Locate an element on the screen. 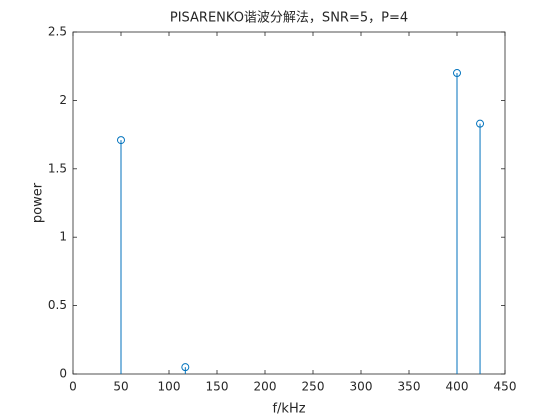  x-tick-label: 150 is located at coordinates (217, 387).